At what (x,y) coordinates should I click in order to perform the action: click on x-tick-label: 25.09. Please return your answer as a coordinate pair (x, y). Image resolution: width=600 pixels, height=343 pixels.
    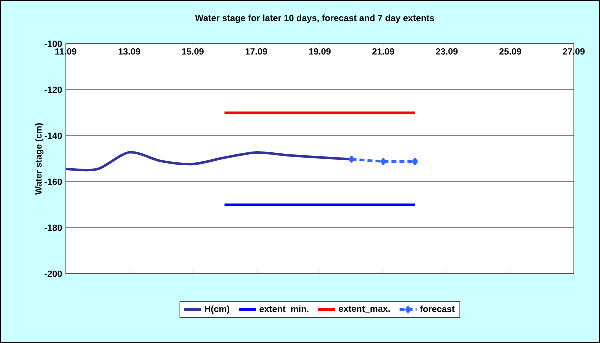
    Looking at the image, I should click on (511, 51).